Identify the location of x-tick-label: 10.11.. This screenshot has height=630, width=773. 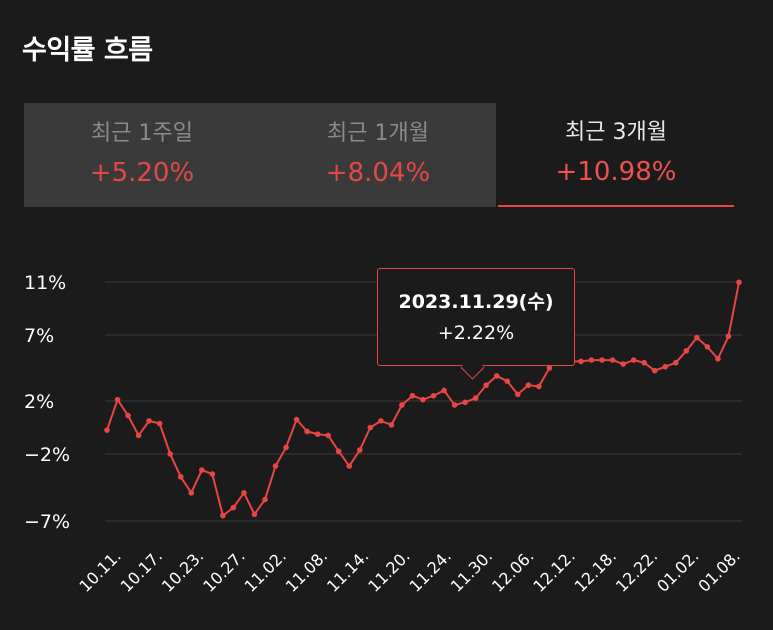
(99, 570).